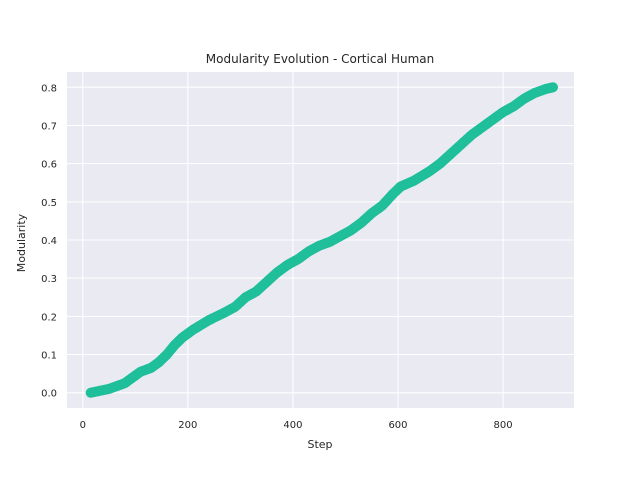 Image resolution: width=640 pixels, height=480 pixels. I want to click on x-tick-label: 400, so click(292, 425).